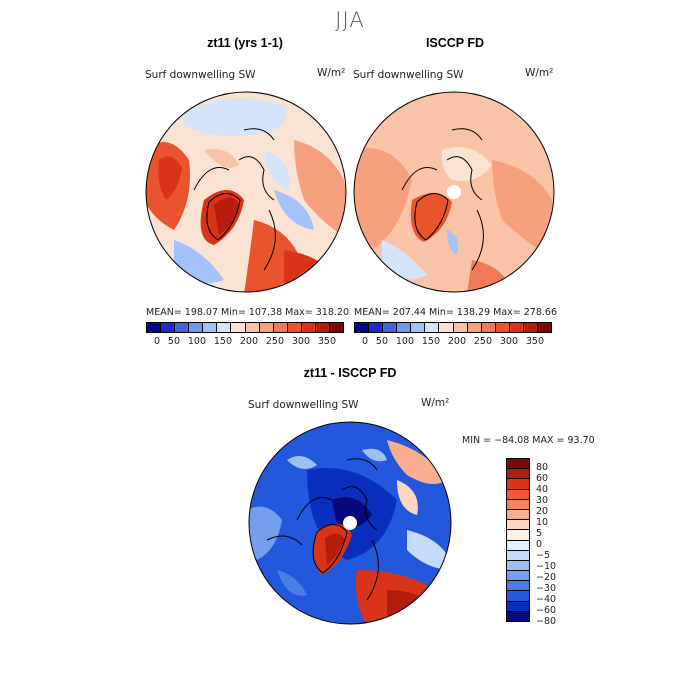 Image resolution: width=700 pixels, height=700 pixels. I want to click on panel2-colorbar-tick-label: 100, so click(404, 341).